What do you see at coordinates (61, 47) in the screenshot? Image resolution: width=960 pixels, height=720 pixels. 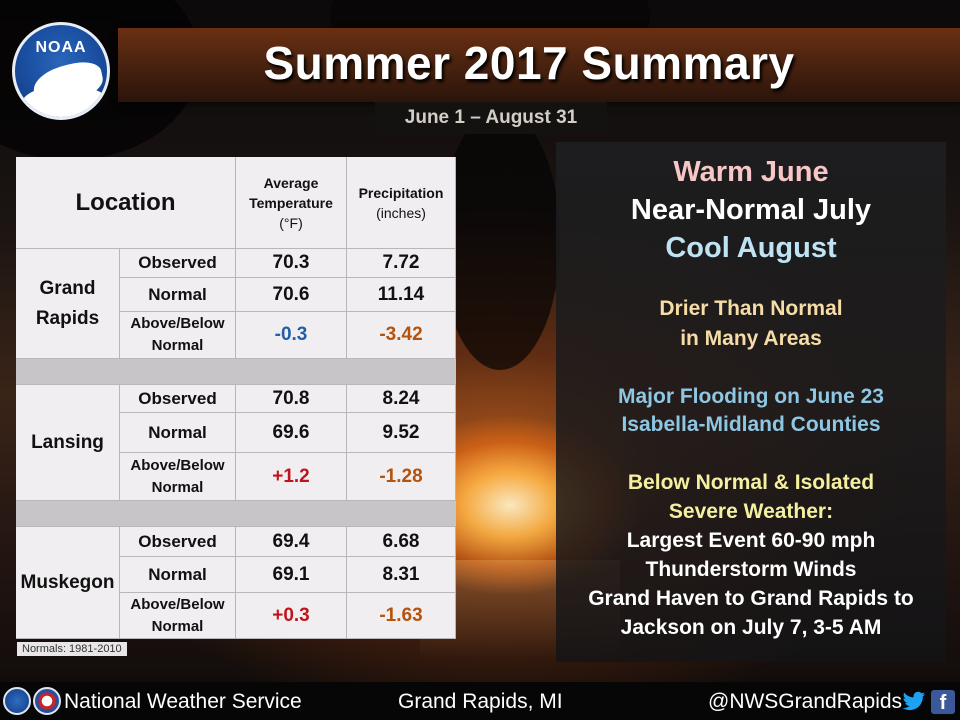 I see `noaa-logo-text: NOAA` at bounding box center [61, 47].